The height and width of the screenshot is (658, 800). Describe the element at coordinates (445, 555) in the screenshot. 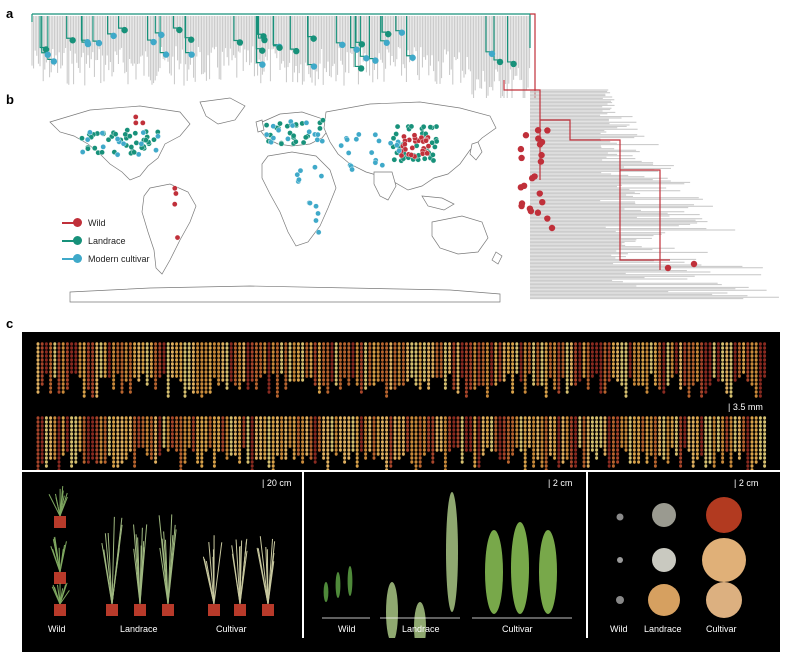

I see `panicle-photo-panel: | 2 cm Wild Landrace Cultivar` at that location.